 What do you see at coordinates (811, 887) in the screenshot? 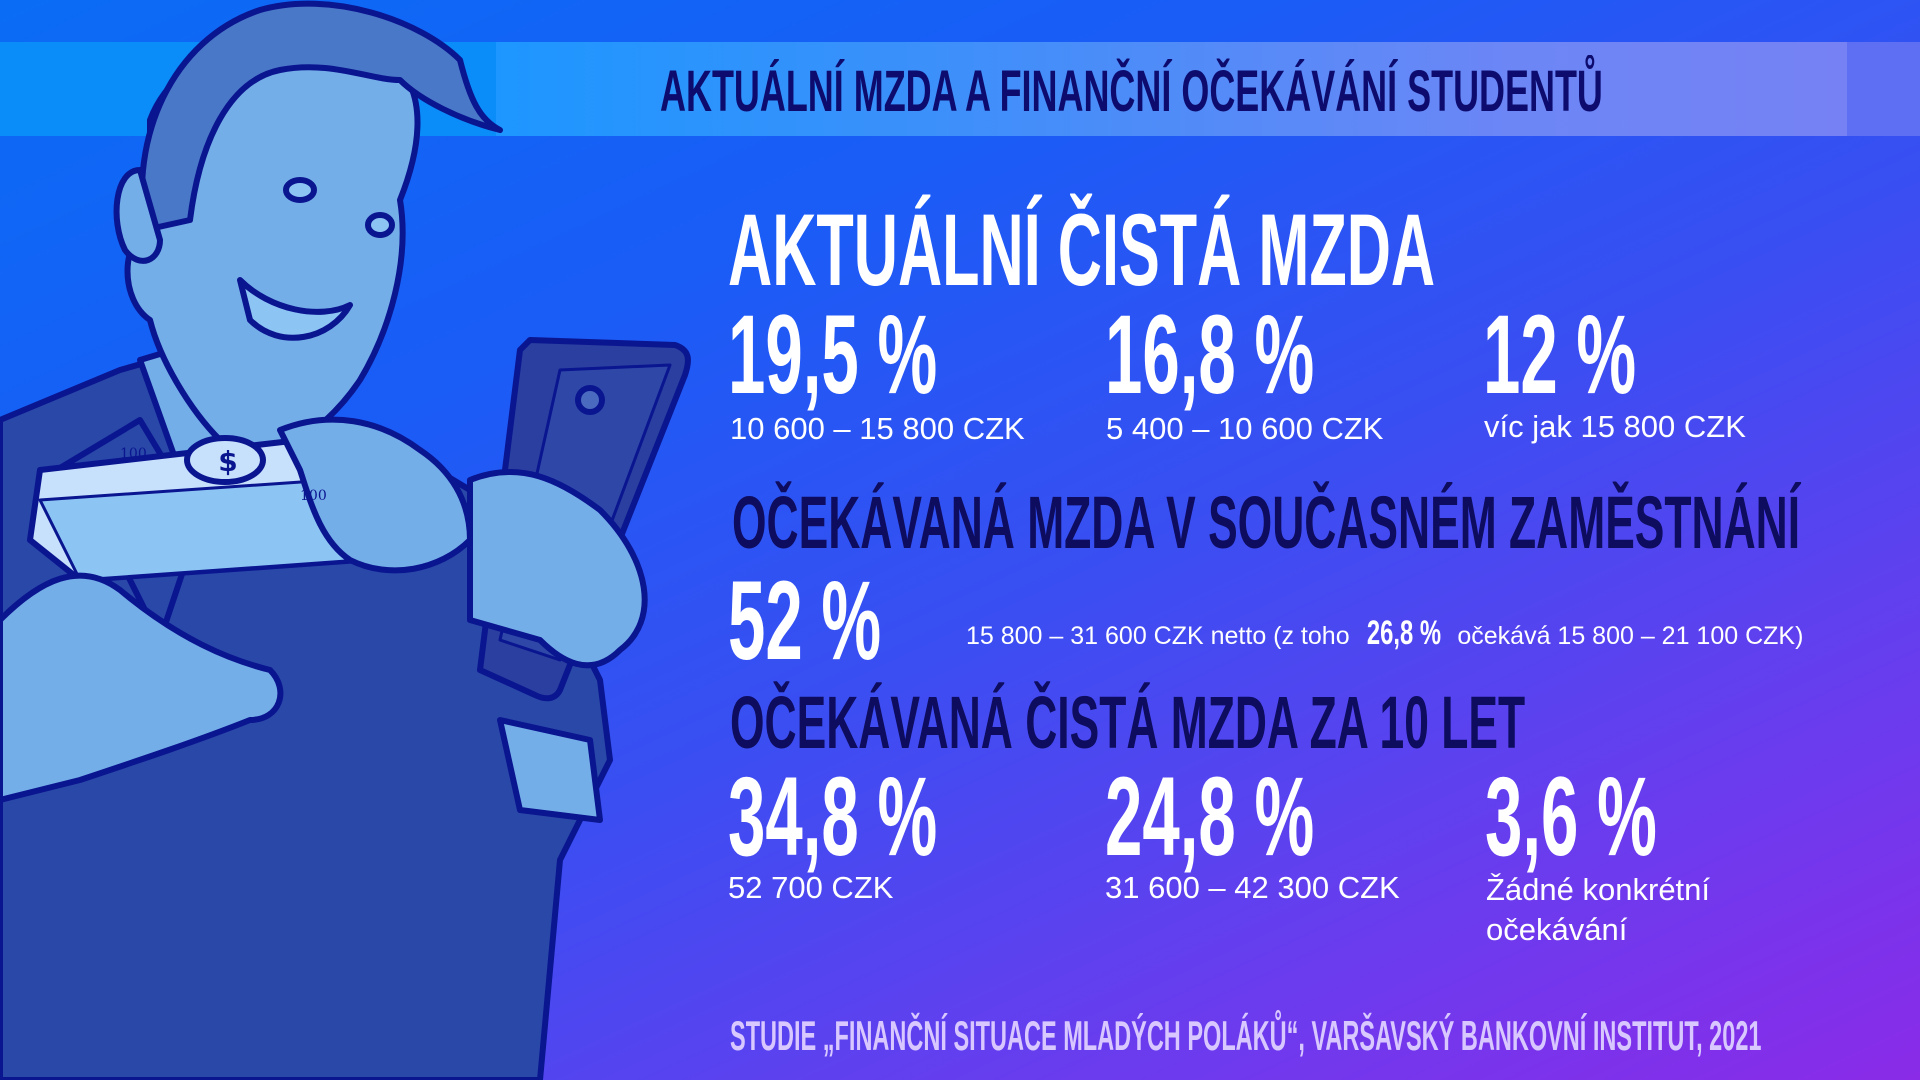
I see `stat-label: 52 700 CZK` at bounding box center [811, 887].